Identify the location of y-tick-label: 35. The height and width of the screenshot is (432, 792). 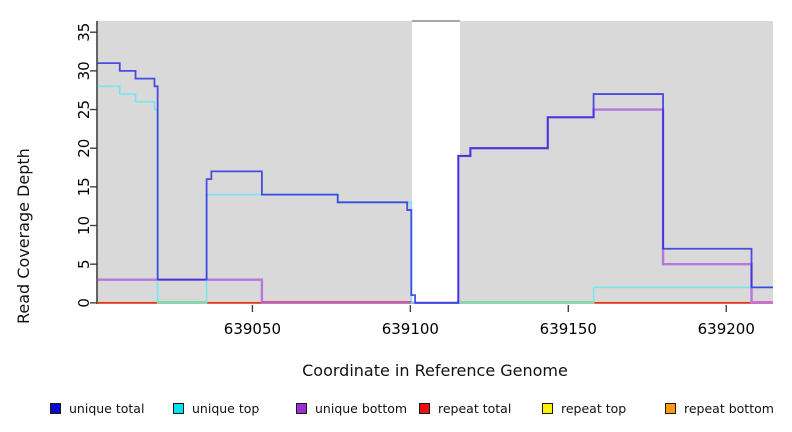
(84, 32).